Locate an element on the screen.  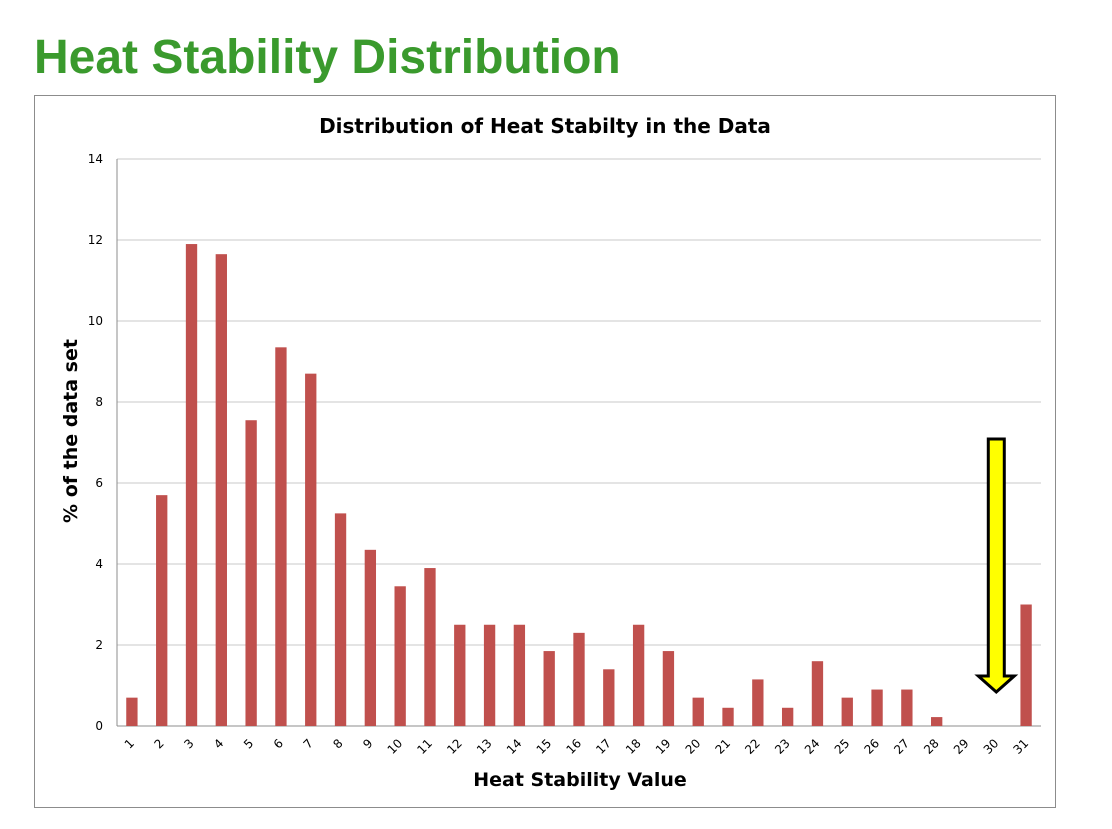
x-tick-label: 31 is located at coordinates (1021, 746).